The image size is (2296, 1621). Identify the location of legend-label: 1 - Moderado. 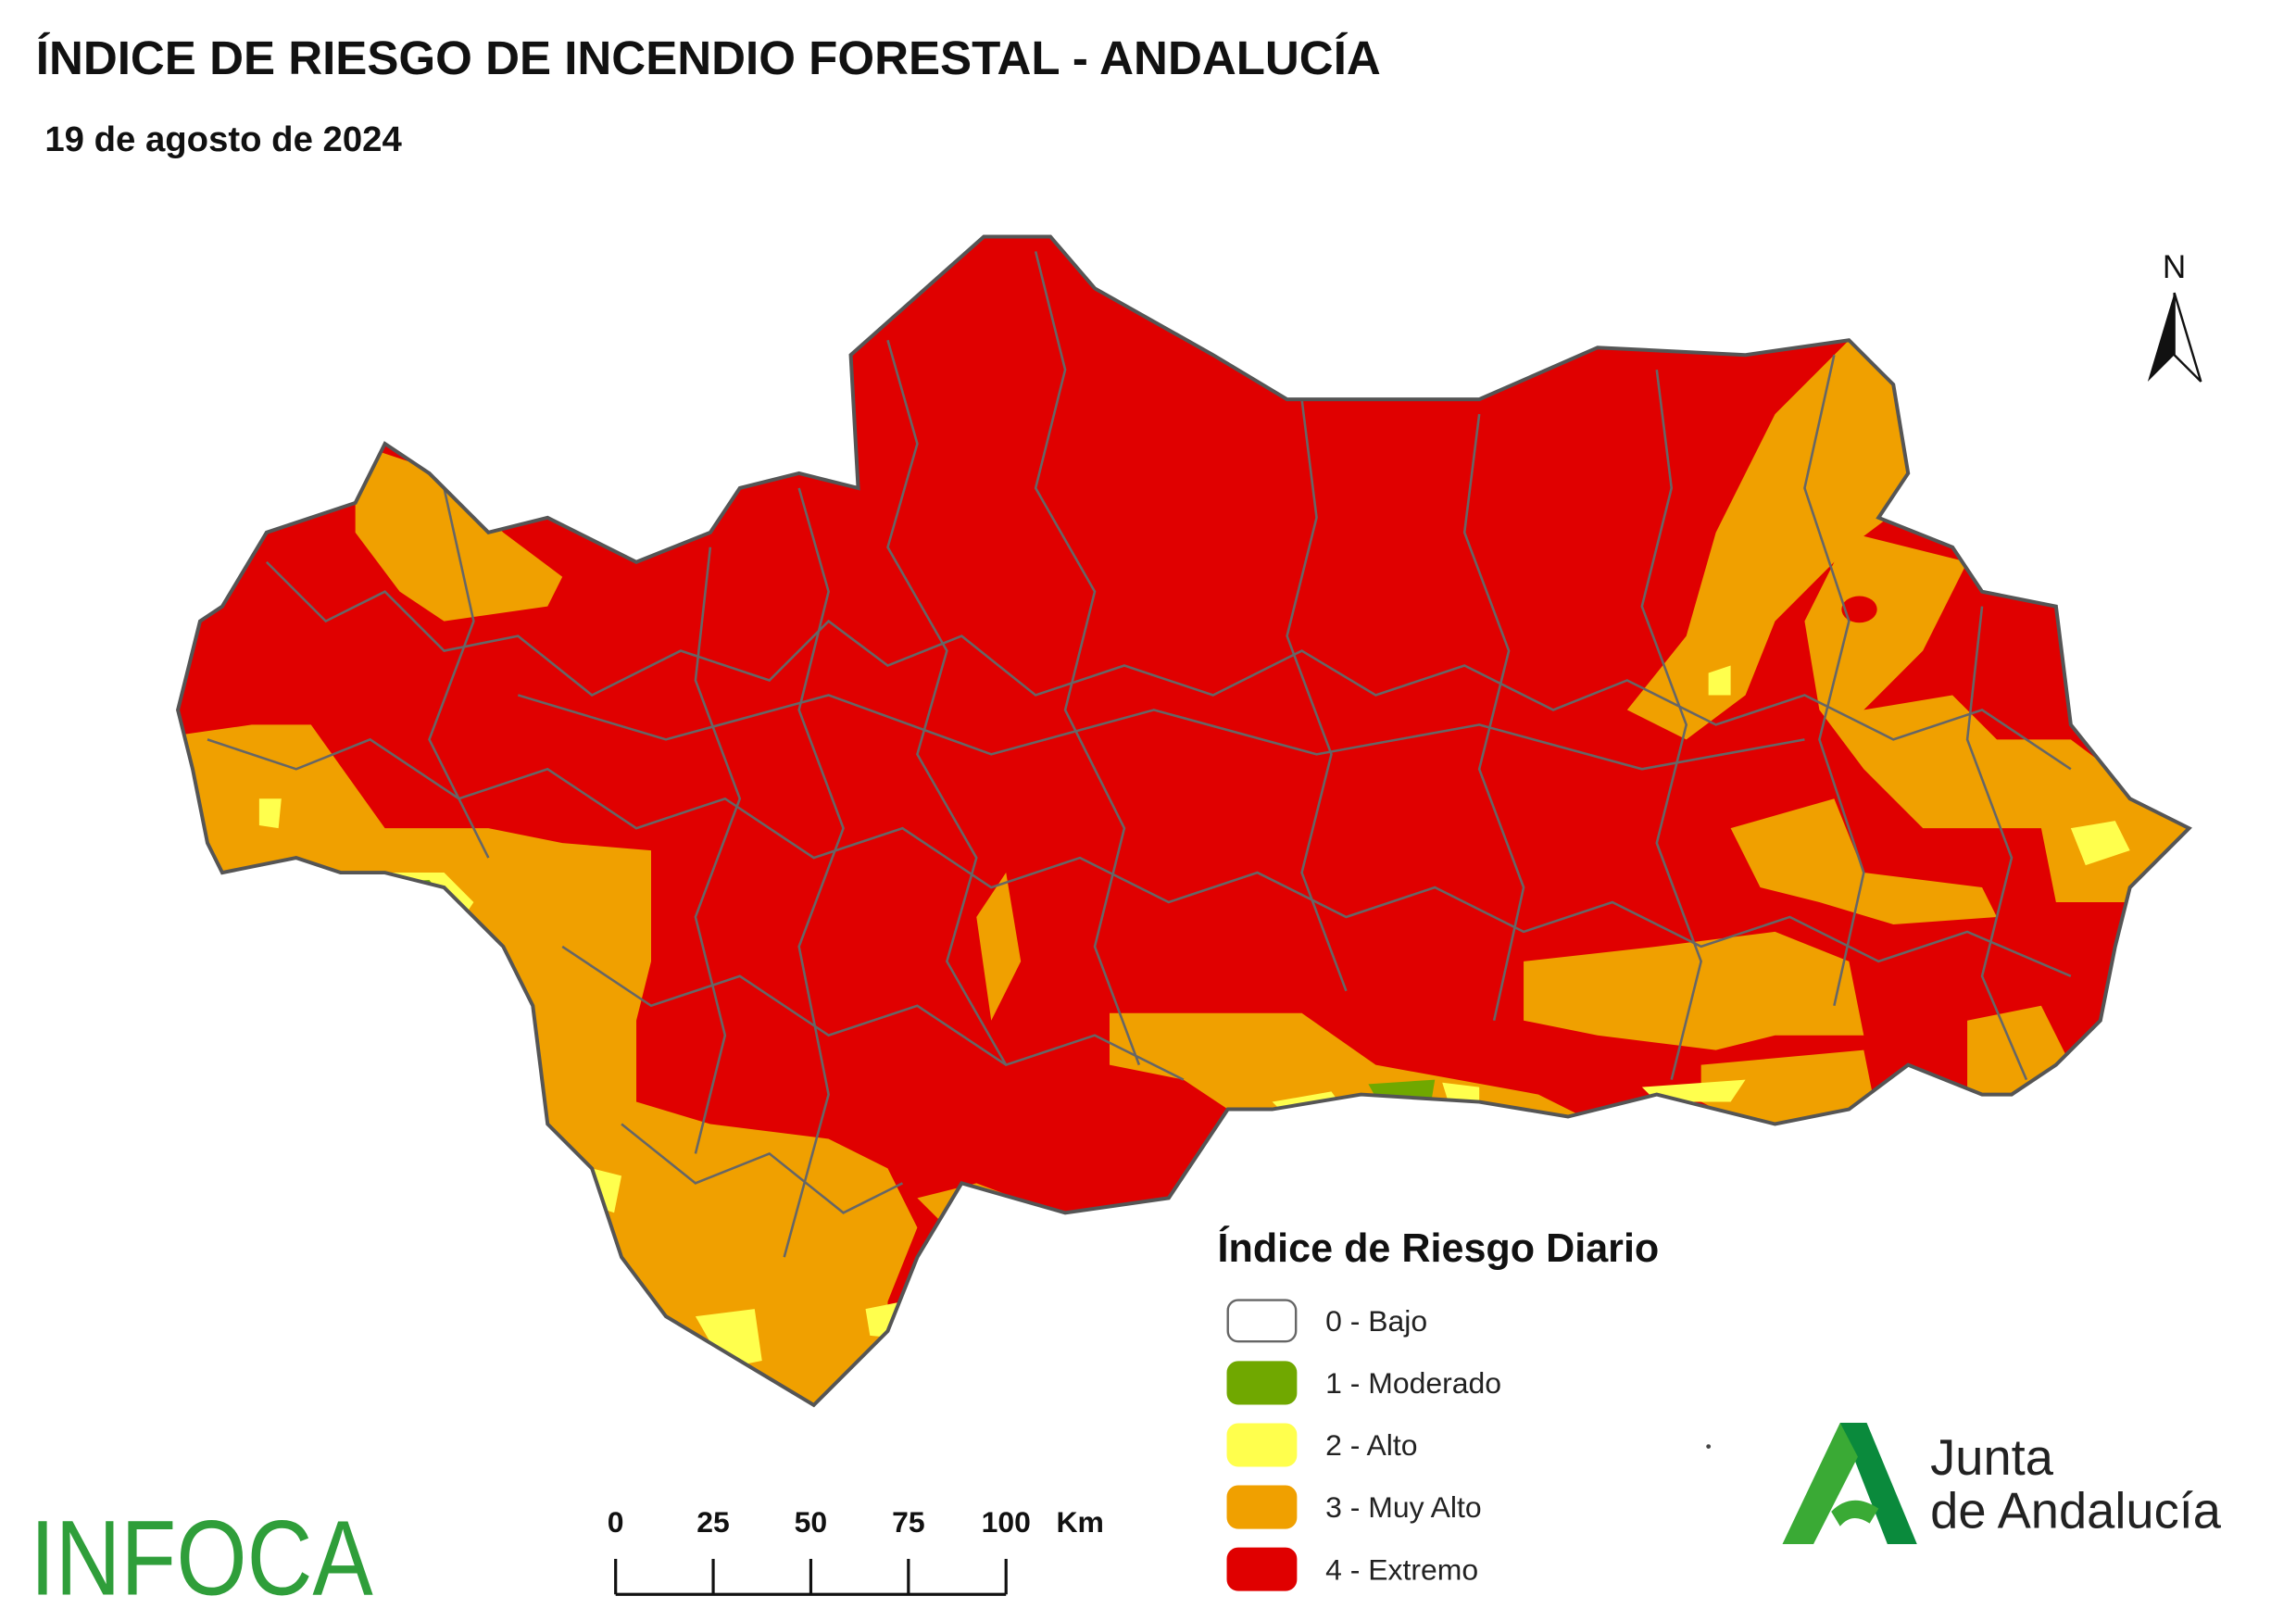
(1413, 1383).